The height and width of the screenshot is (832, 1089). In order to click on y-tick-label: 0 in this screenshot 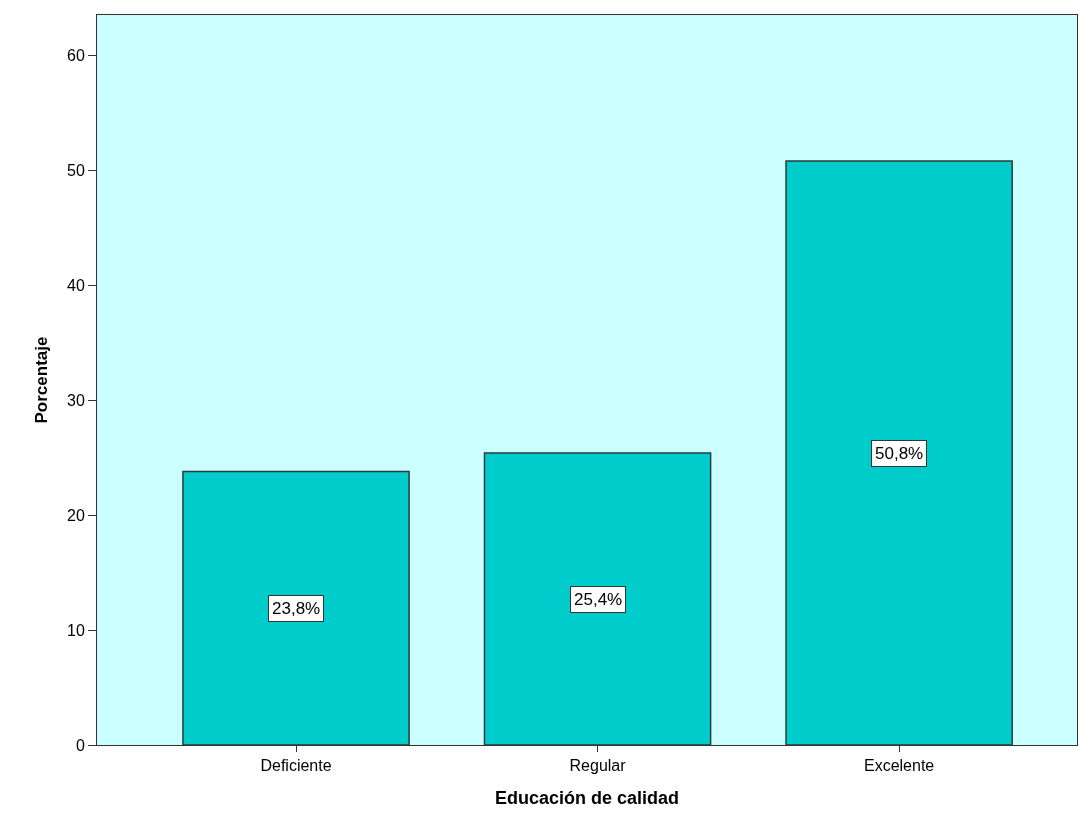, I will do `click(80, 745)`.